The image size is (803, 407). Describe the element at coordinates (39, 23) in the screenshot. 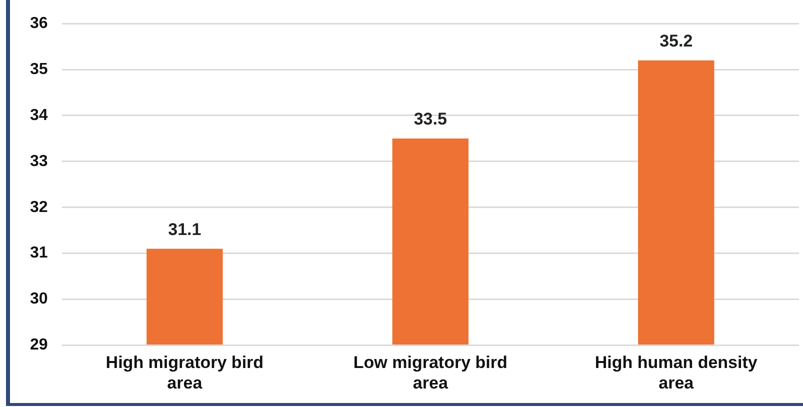

I see `y-tick-label: 36` at that location.